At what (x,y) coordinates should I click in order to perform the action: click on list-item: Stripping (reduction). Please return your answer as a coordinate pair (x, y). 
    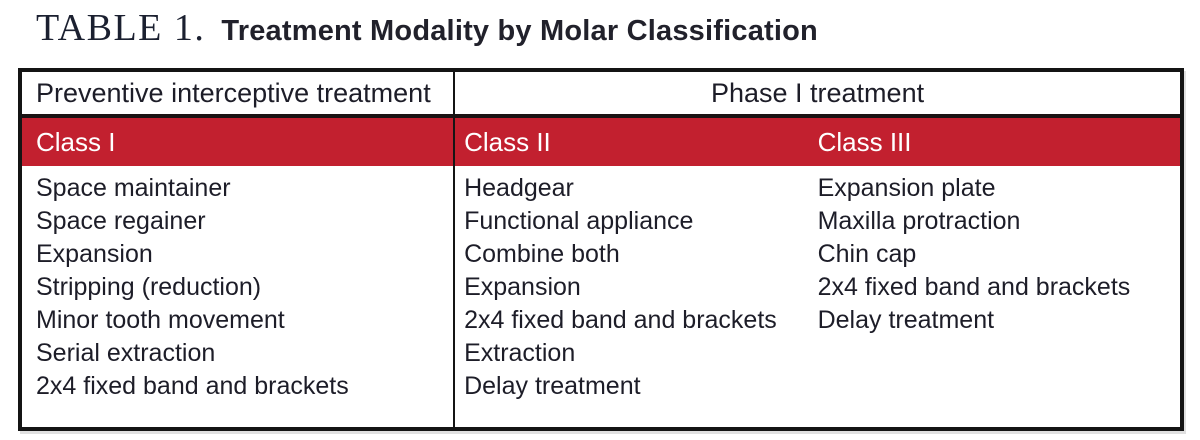
    Looking at the image, I should click on (149, 287).